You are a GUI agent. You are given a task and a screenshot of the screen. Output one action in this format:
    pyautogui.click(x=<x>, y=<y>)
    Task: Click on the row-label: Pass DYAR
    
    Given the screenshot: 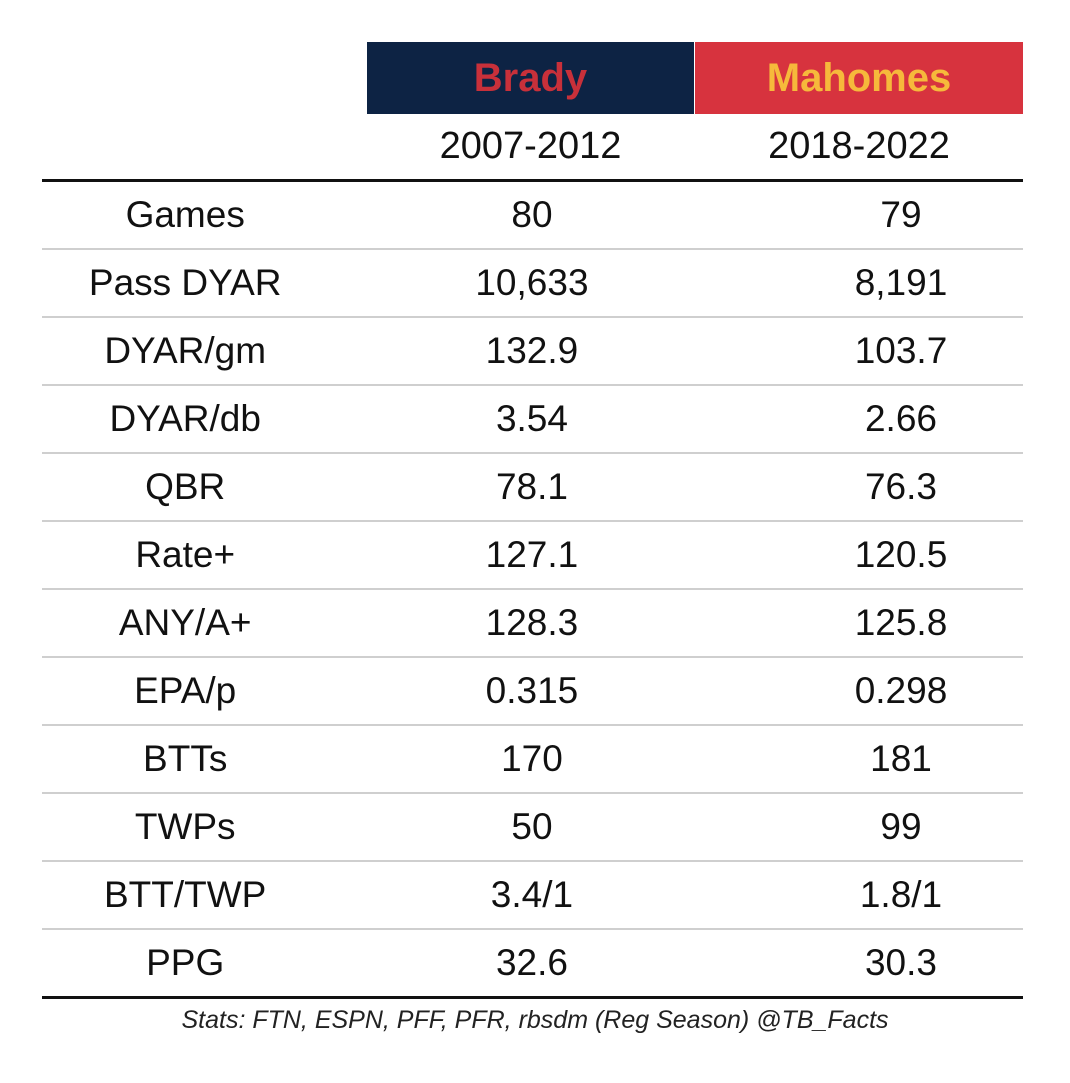 What is the action you would take?
    pyautogui.click(x=185, y=282)
    